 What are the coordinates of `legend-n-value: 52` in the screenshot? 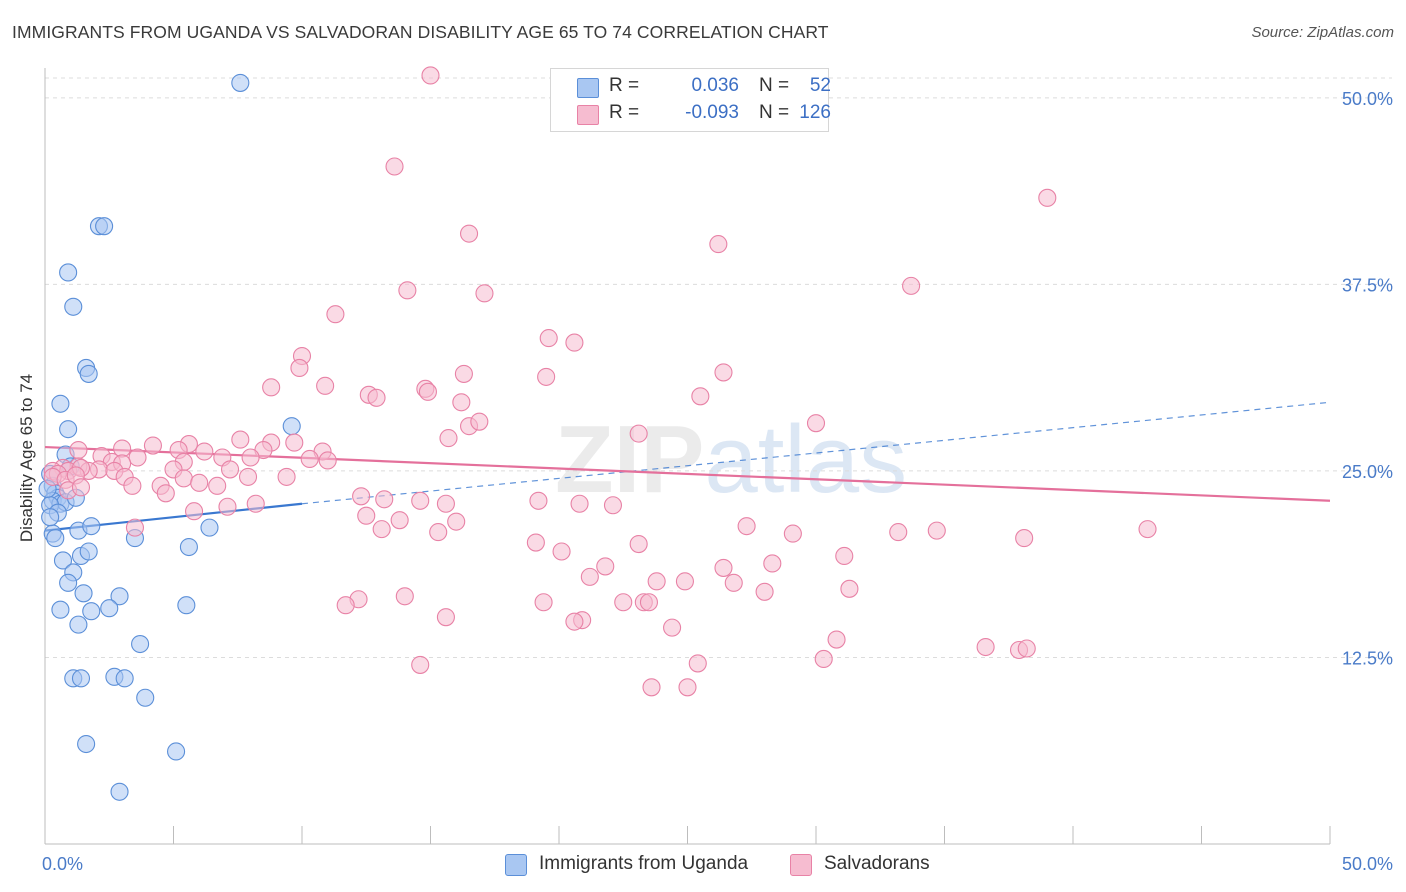 It's located at (820, 85).